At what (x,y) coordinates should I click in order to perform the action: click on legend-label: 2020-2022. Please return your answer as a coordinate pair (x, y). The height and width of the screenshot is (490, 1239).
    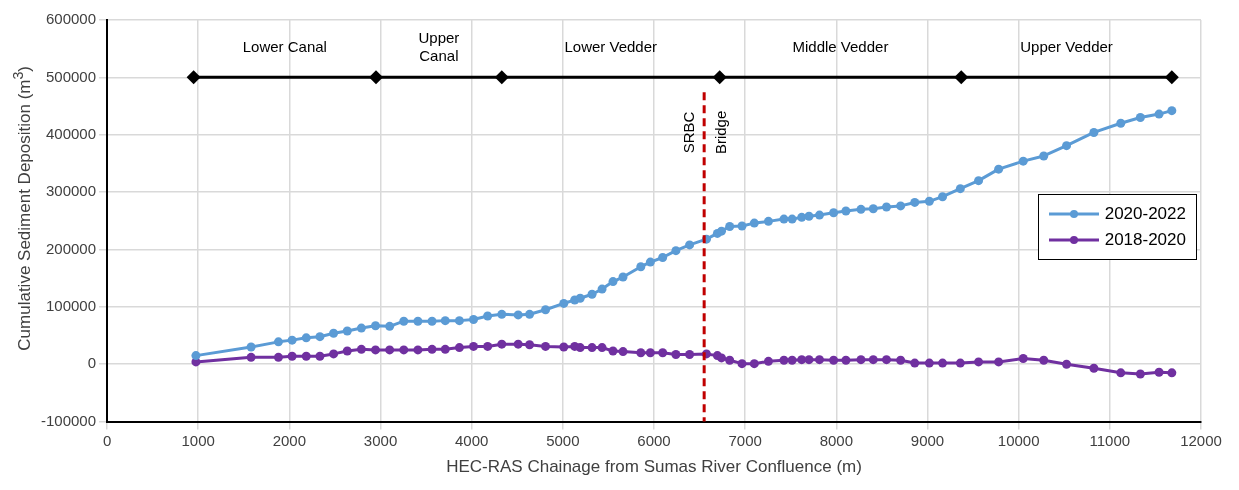
    Looking at the image, I should click on (1145, 214).